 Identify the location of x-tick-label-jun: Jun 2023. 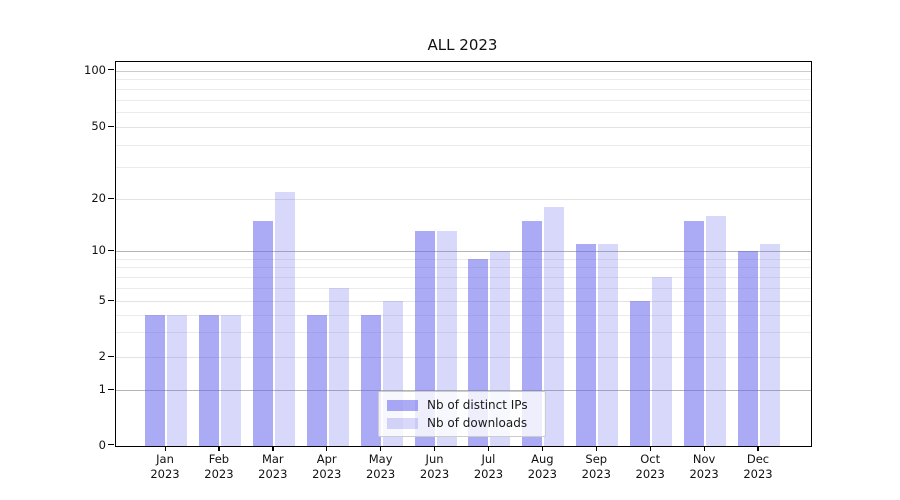
(434, 466).